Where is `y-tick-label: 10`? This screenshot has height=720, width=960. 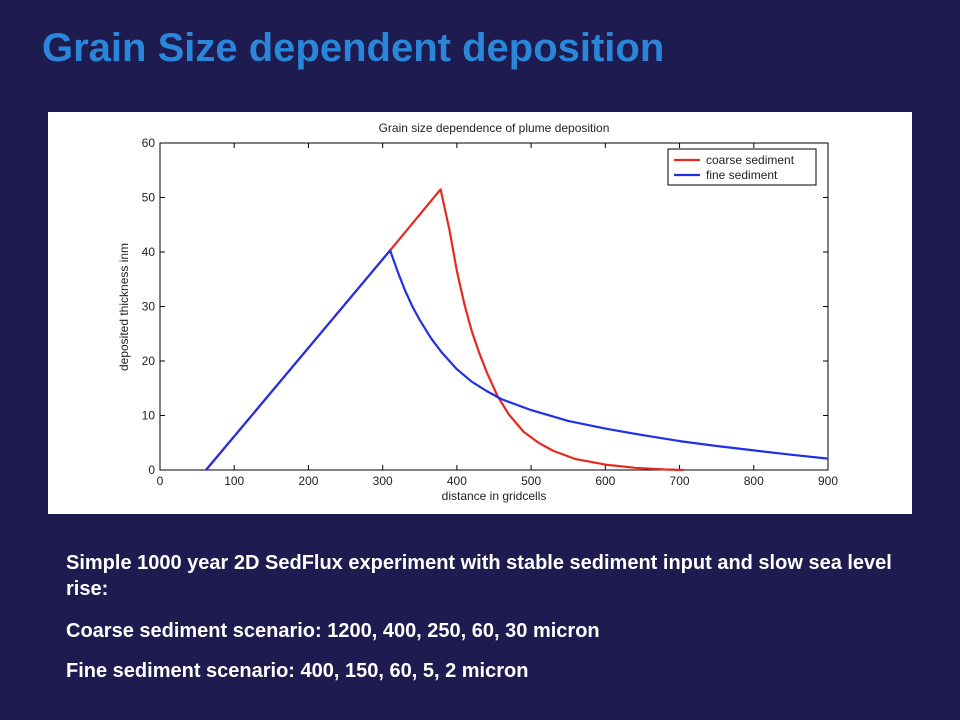
y-tick-label: 10 is located at coordinates (149, 416).